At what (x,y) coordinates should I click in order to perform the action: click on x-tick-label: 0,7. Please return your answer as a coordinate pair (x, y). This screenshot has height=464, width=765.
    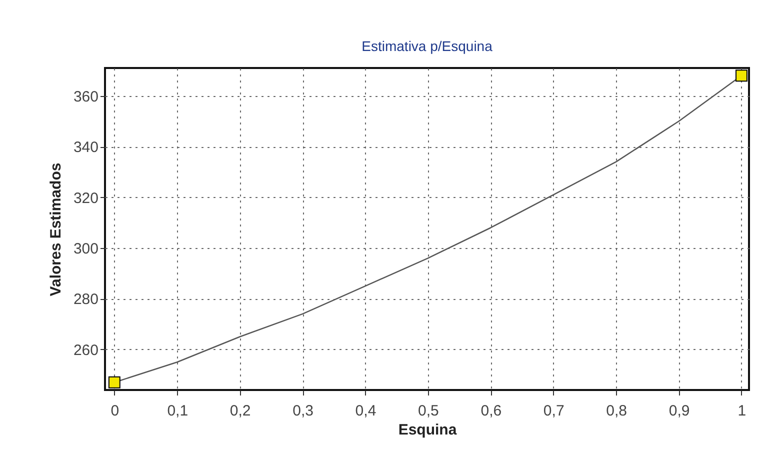
    Looking at the image, I should click on (553, 411).